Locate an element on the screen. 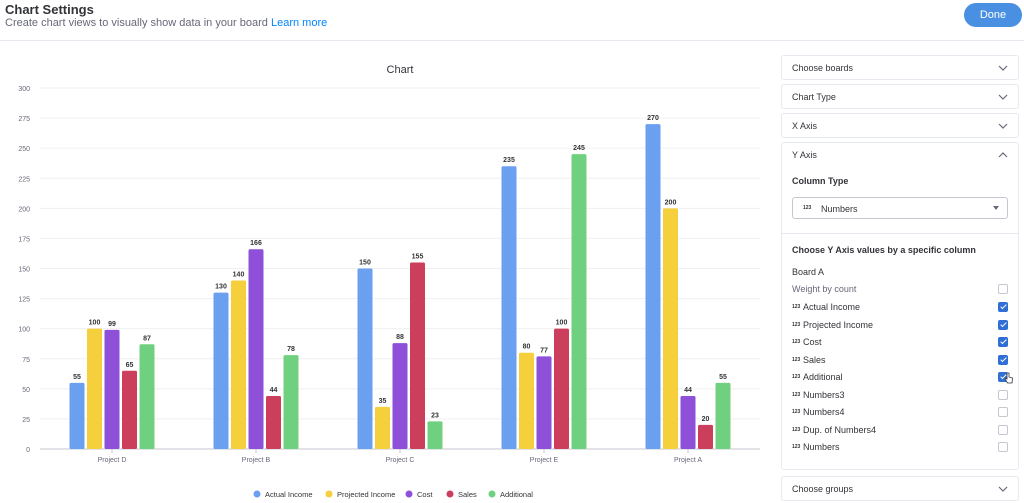 Image resolution: width=1024 pixels, height=503 pixels. data-label: 77 is located at coordinates (544, 350).